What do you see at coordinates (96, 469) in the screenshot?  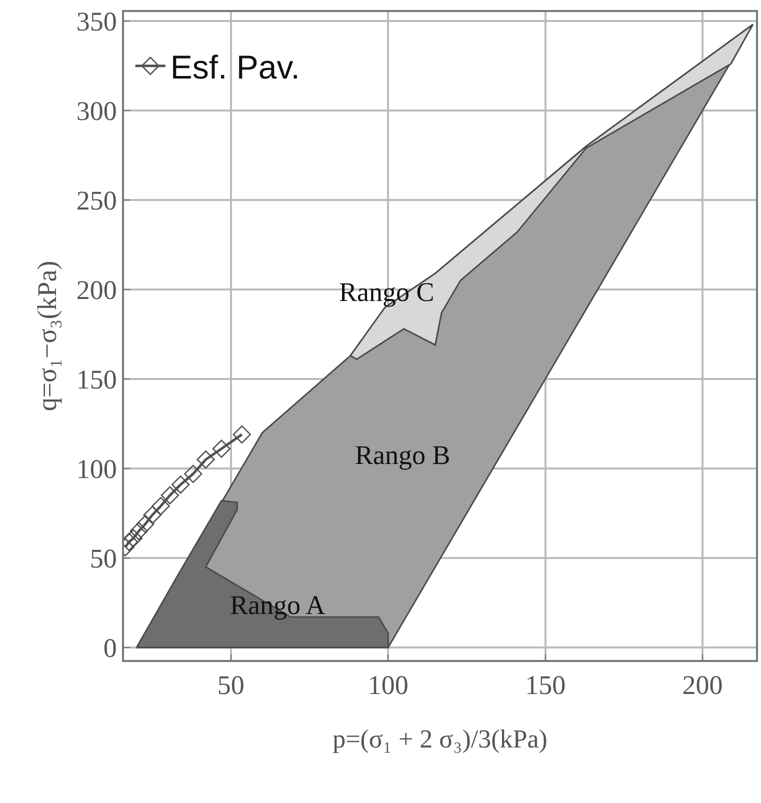 I see `y-tick-label: 100` at bounding box center [96, 469].